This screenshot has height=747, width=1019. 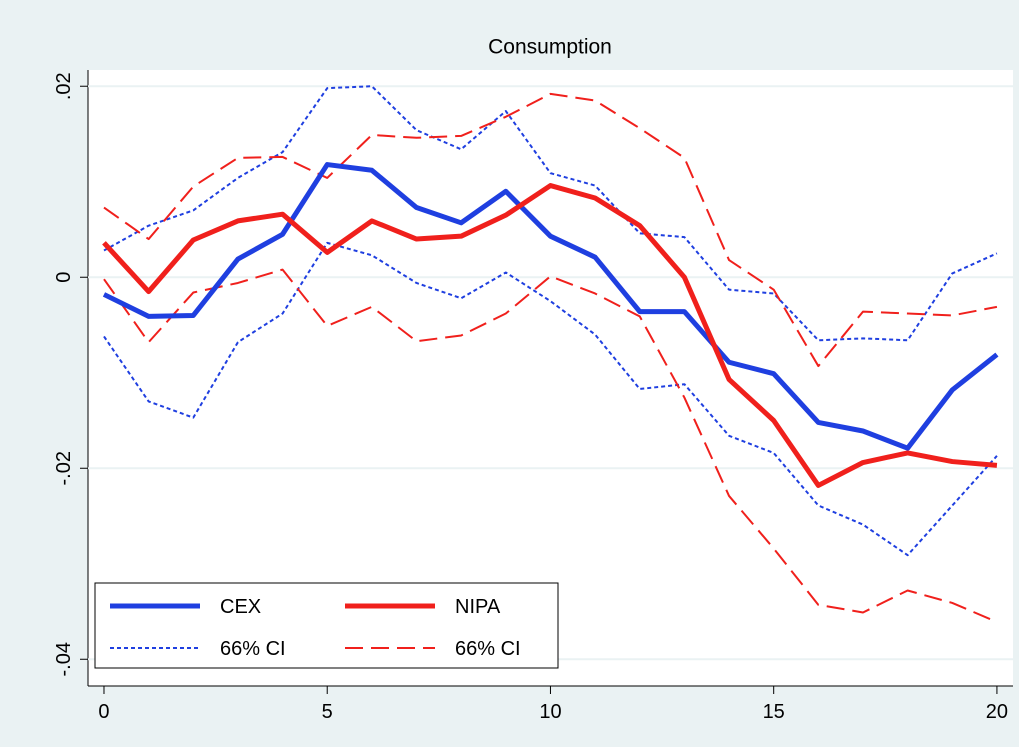 What do you see at coordinates (326, 625) in the screenshot?
I see `legend-box` at bounding box center [326, 625].